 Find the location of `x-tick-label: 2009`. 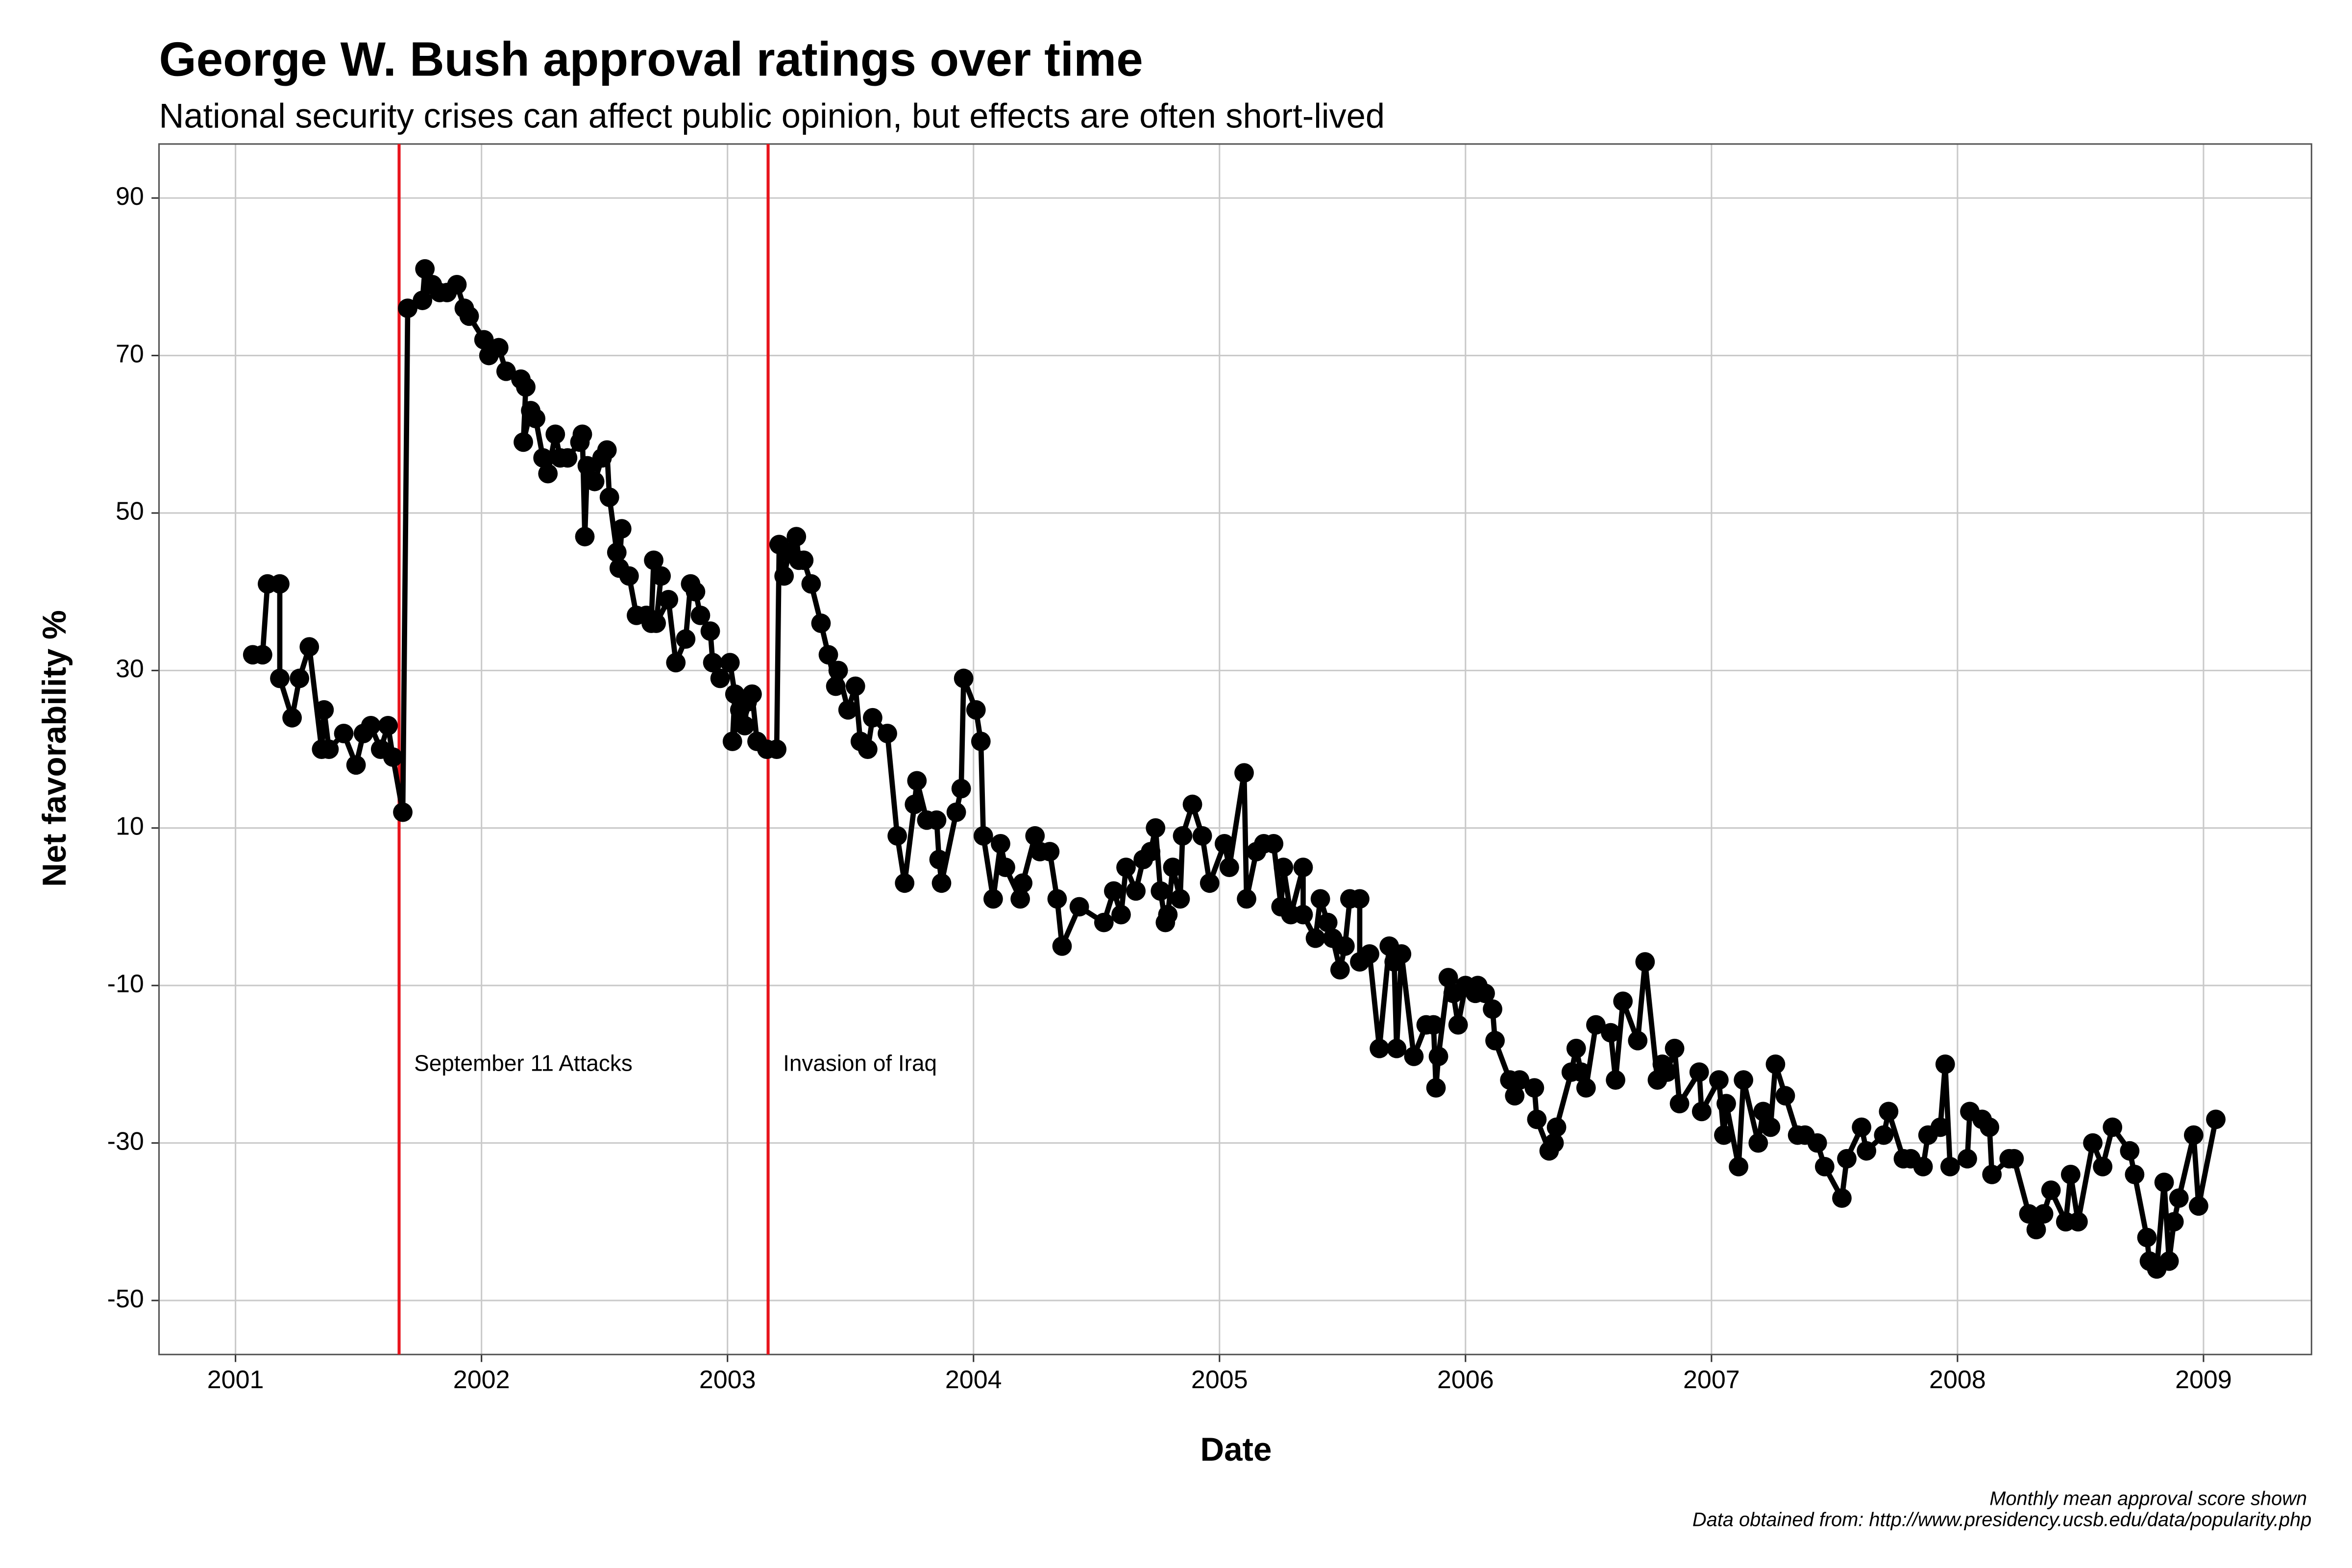

x-tick-label: 2009 is located at coordinates (2203, 1380).